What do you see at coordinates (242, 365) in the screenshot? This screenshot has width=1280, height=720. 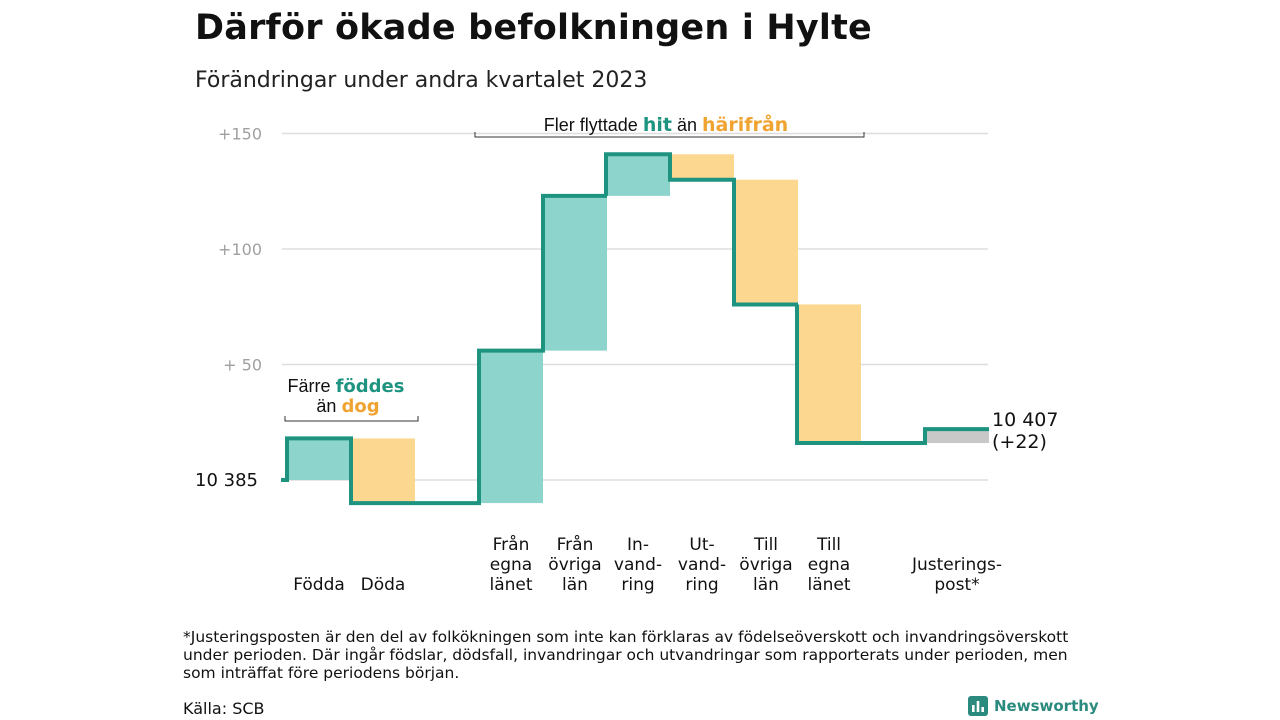 I see `y-tick-label: + 50` at bounding box center [242, 365].